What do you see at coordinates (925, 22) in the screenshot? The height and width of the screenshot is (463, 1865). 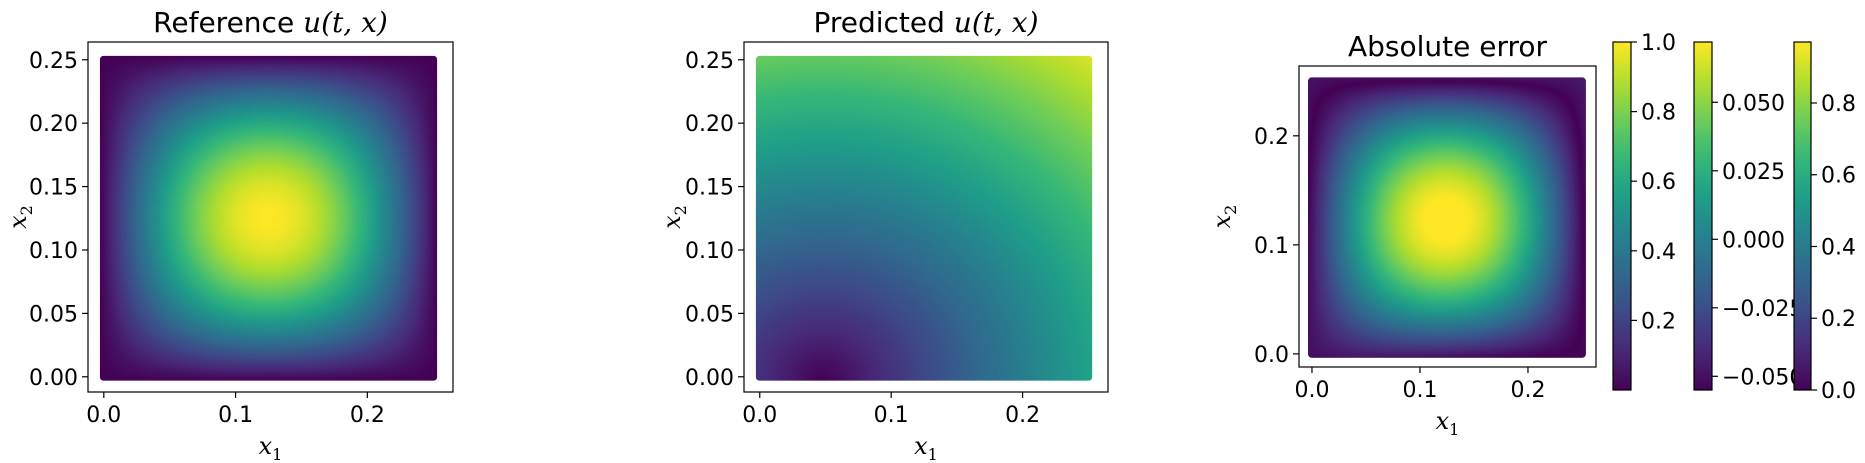 I see `chart-title: Predicted u(t, x)` at bounding box center [925, 22].